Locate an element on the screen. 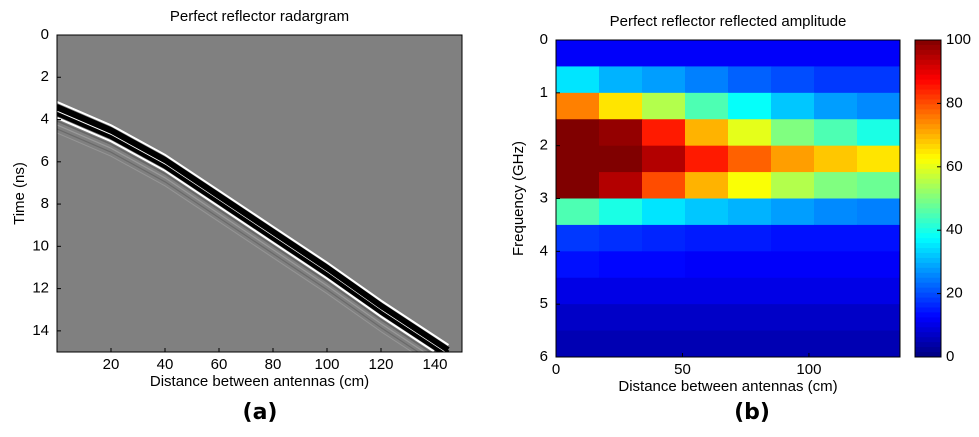  x-tick-label: 140 is located at coordinates (434, 364).